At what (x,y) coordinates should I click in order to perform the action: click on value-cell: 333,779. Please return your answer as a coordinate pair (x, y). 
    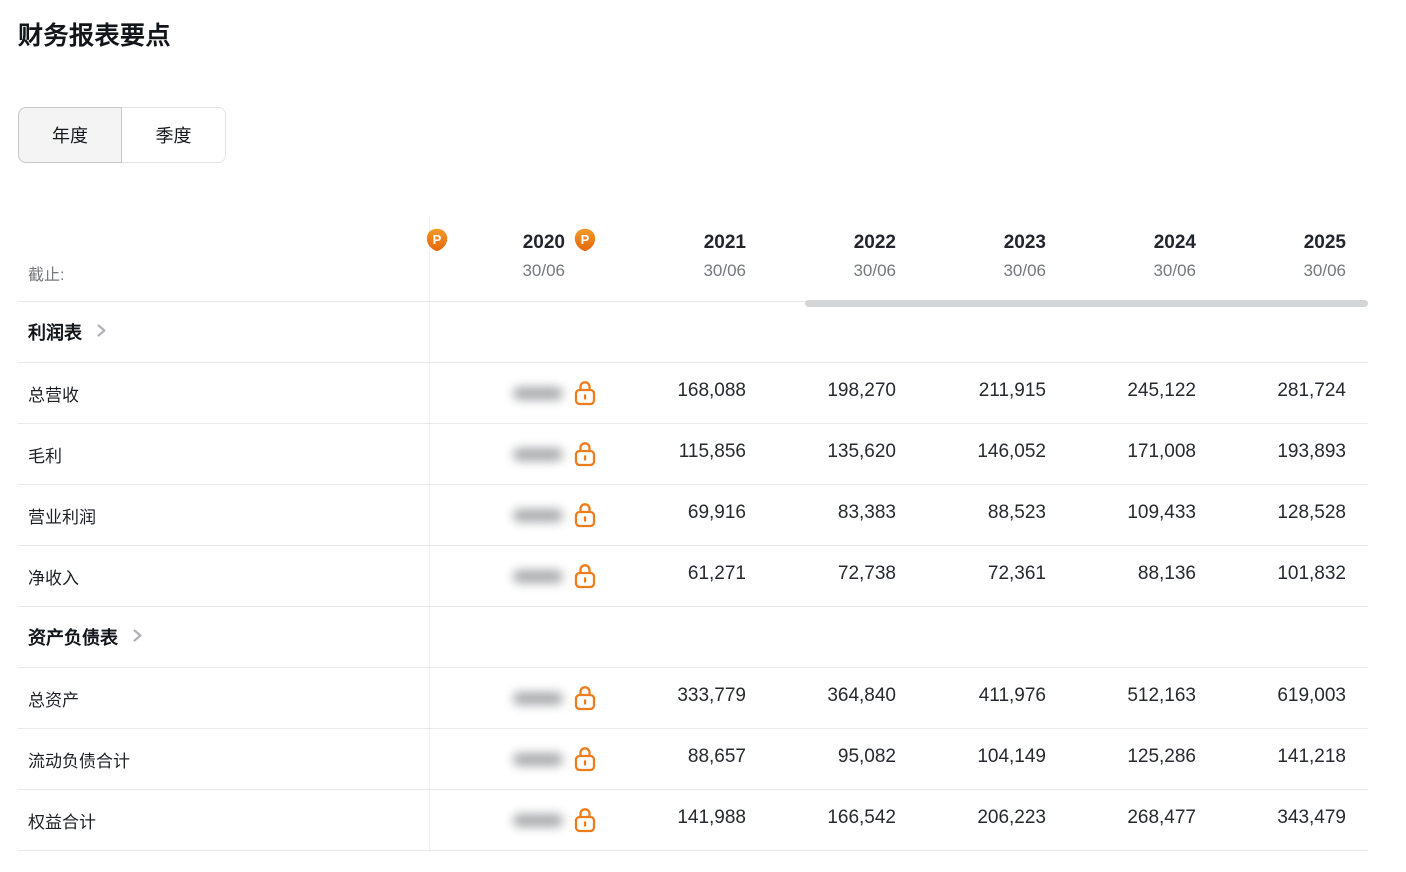
    Looking at the image, I should click on (711, 695).